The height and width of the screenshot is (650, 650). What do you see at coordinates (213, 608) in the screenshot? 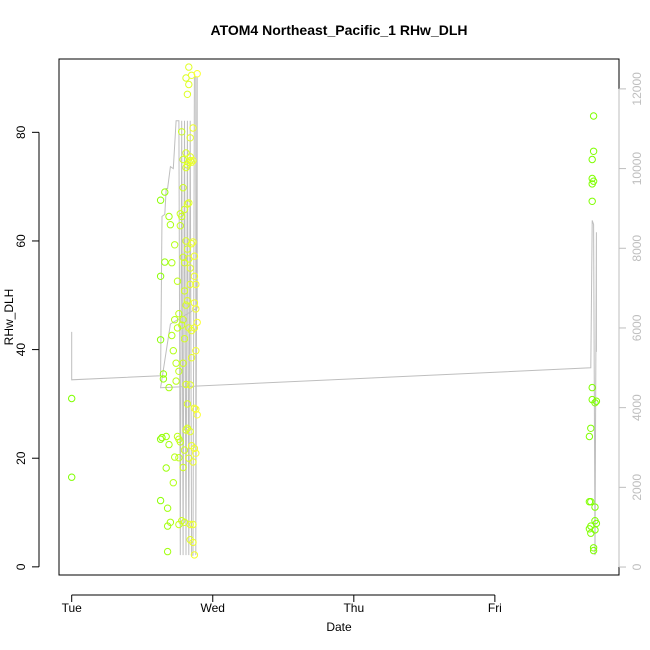
I see `x-tick-label: Wed` at bounding box center [213, 608].